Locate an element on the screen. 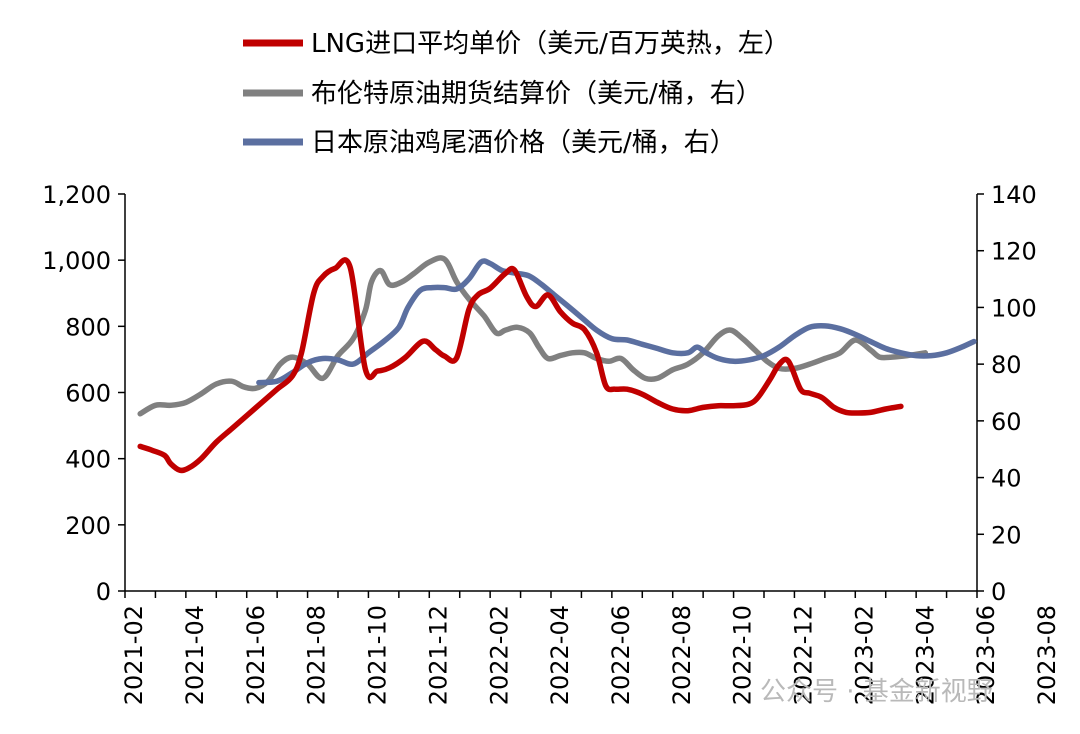  legend-item-brent: 布伦特原油期货结算价（美元/桶，右） is located at coordinates (502, 94).